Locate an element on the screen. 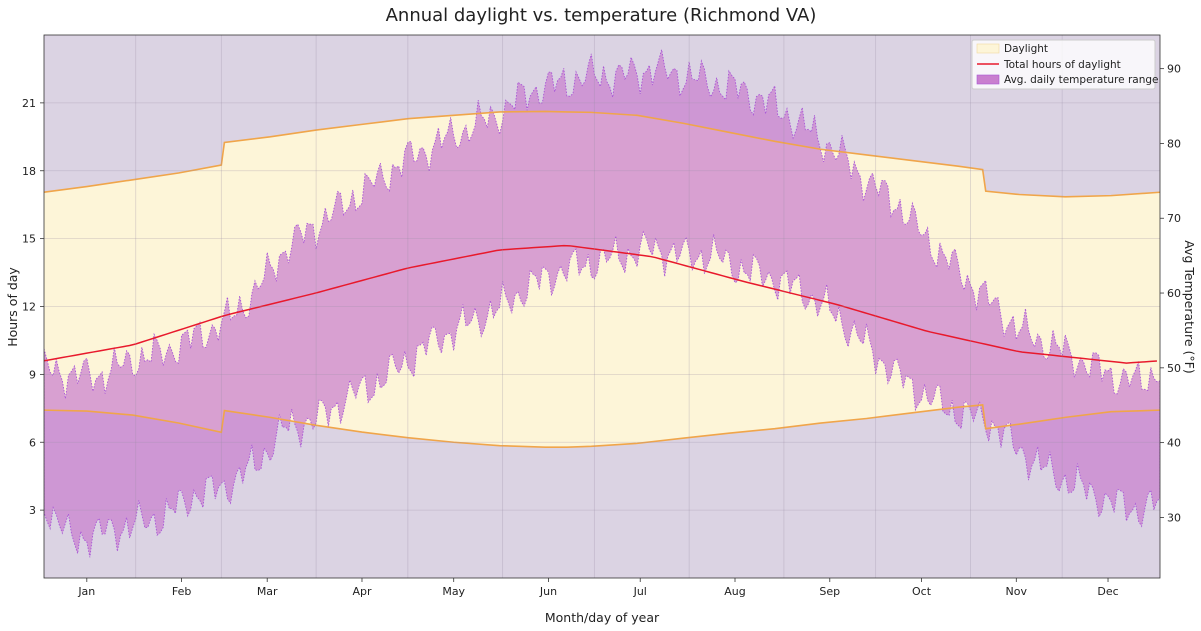 Image resolution: width=1201 pixels, height=631 pixels. y-tick-label: 15 is located at coordinates (29, 239).